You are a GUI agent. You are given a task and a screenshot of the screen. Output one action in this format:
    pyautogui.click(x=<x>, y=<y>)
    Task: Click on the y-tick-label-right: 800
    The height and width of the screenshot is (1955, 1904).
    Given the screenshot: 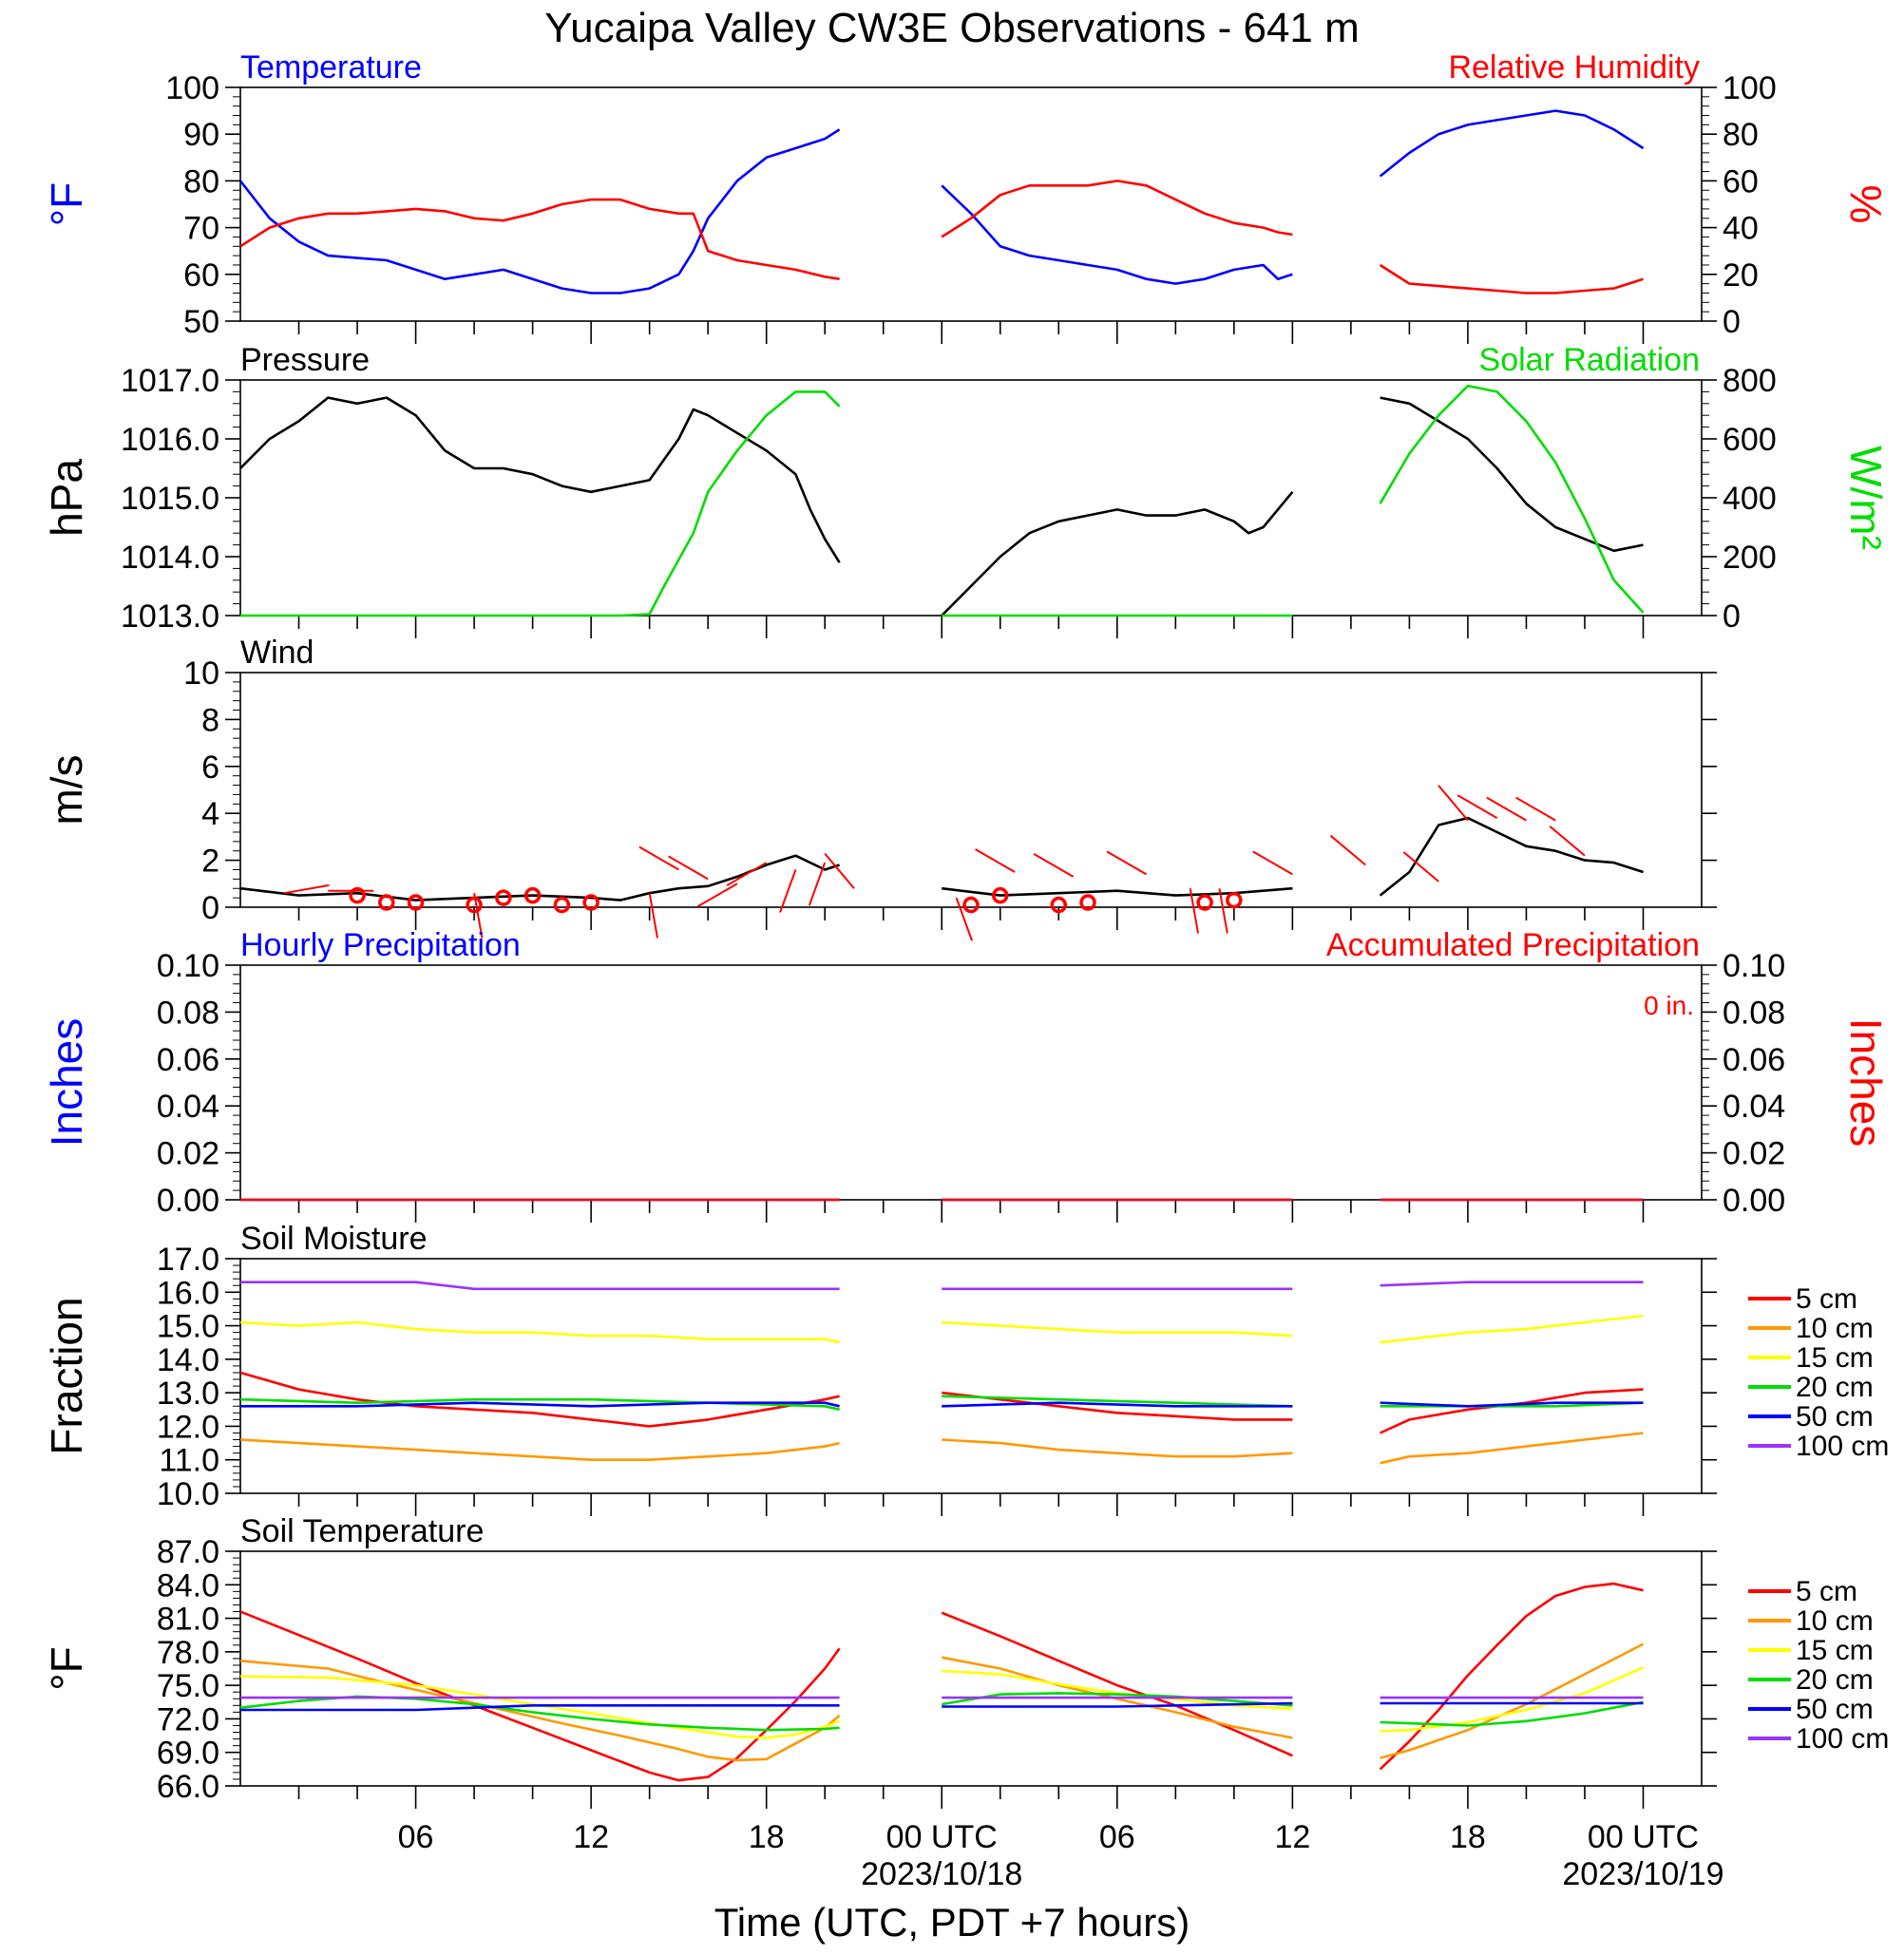 What is the action you would take?
    pyautogui.click(x=1750, y=381)
    